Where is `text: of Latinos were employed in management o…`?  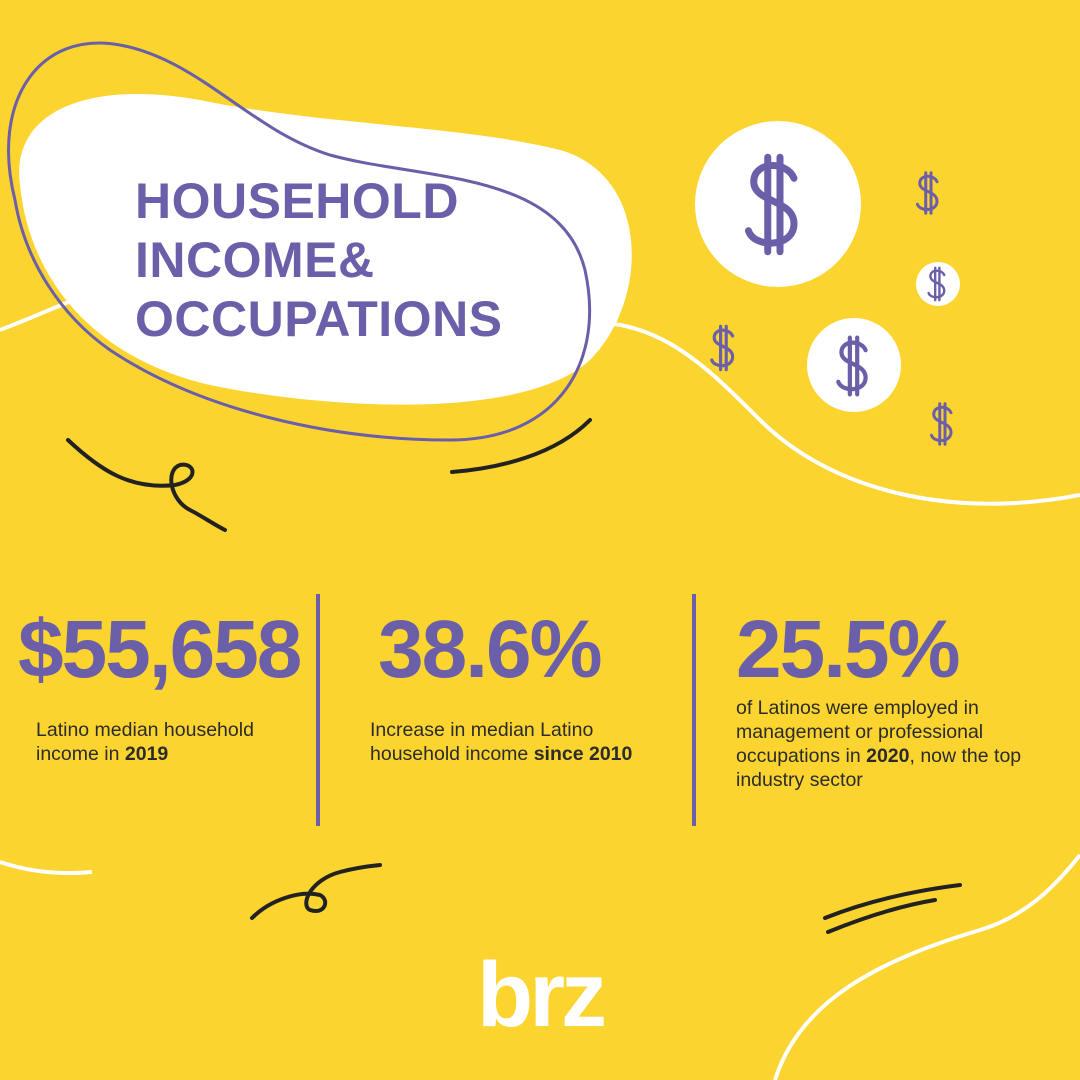
text: of Latinos were employed in management o… is located at coordinates (860, 732).